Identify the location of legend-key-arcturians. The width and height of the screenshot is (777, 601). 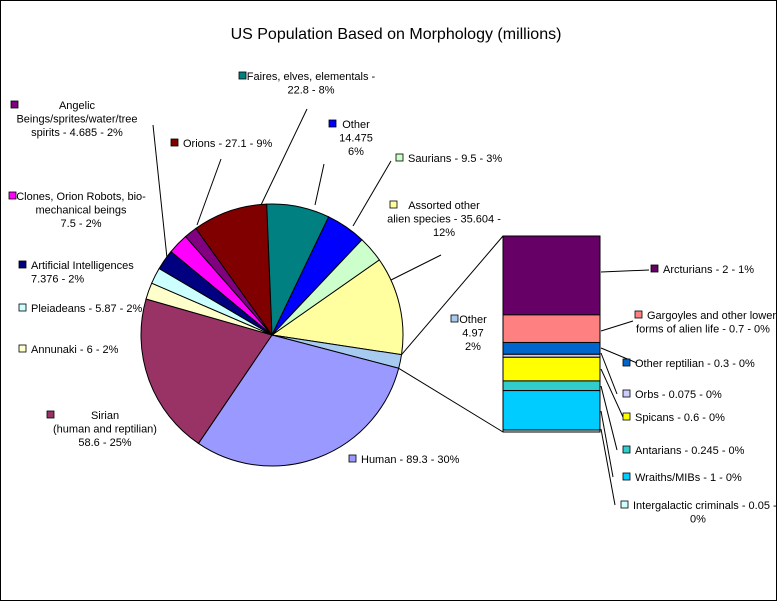
(654, 268).